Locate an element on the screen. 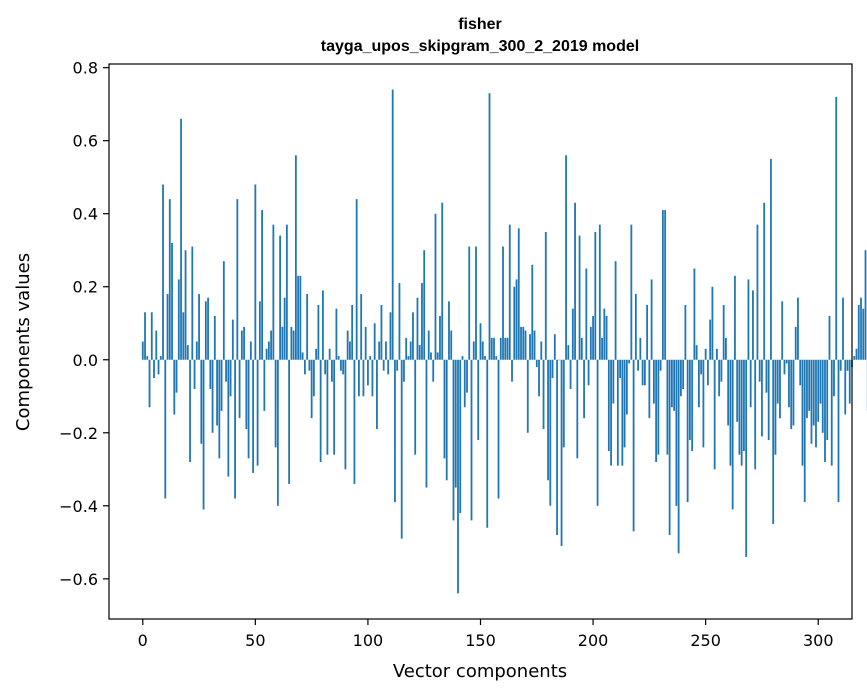  x-tick-label: 0 is located at coordinates (143, 640).